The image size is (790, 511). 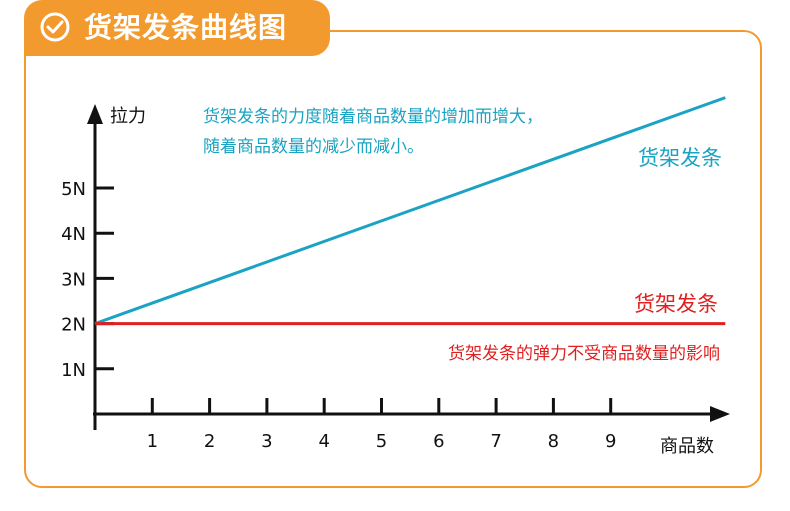 I want to click on x-tick-label: 6, so click(x=438, y=441).